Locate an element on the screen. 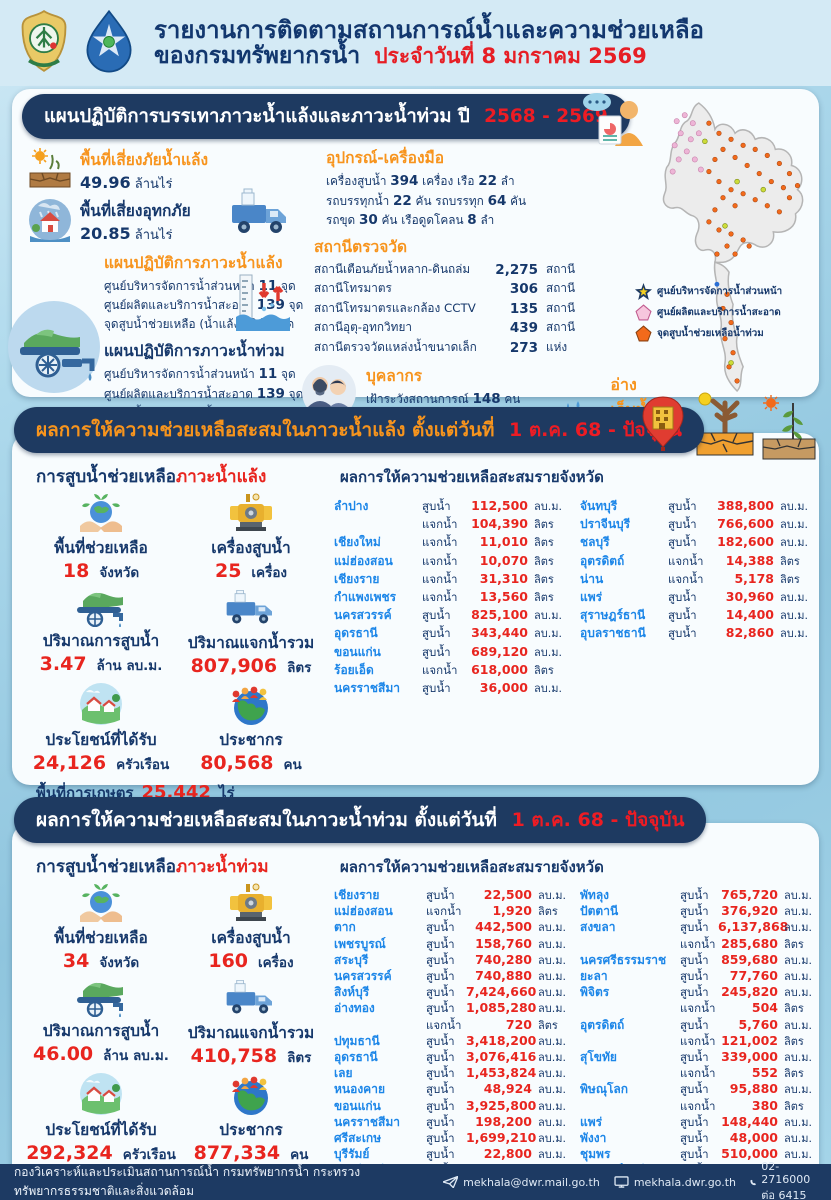 This screenshot has height=1200, width=831. province-row: แจกน้ำ 380 ลิตร is located at coordinates (742, 1105).